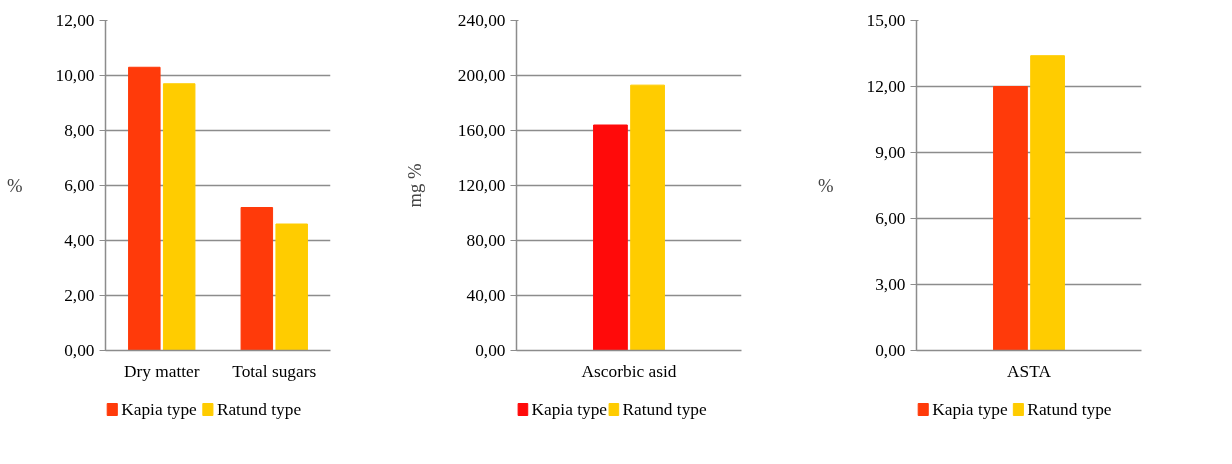 The height and width of the screenshot is (464, 1232). I want to click on y-tick-label: 8,00, so click(79, 130).